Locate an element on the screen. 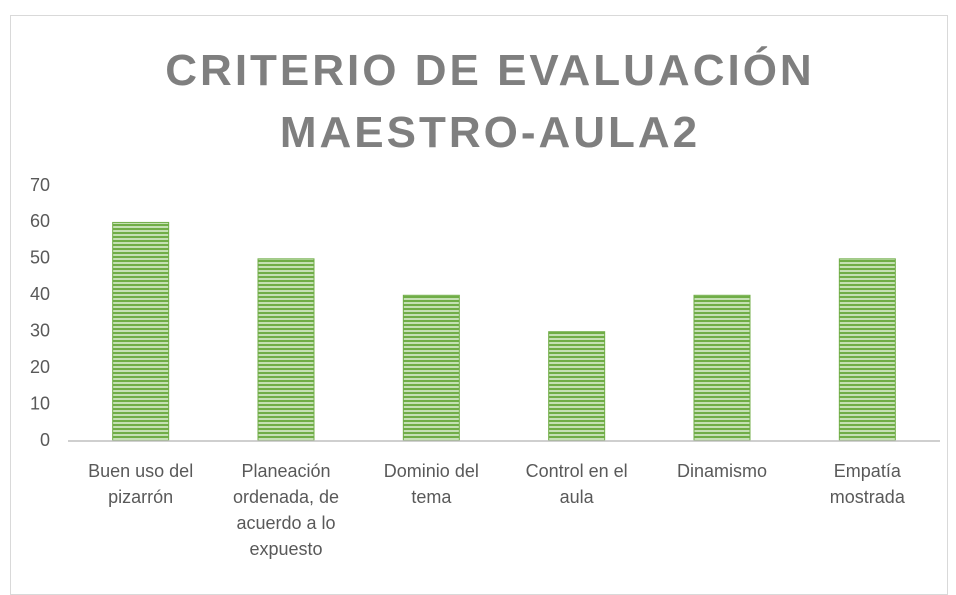 The image size is (956, 595). x-tick-label: Control en el aula is located at coordinates (576, 484).